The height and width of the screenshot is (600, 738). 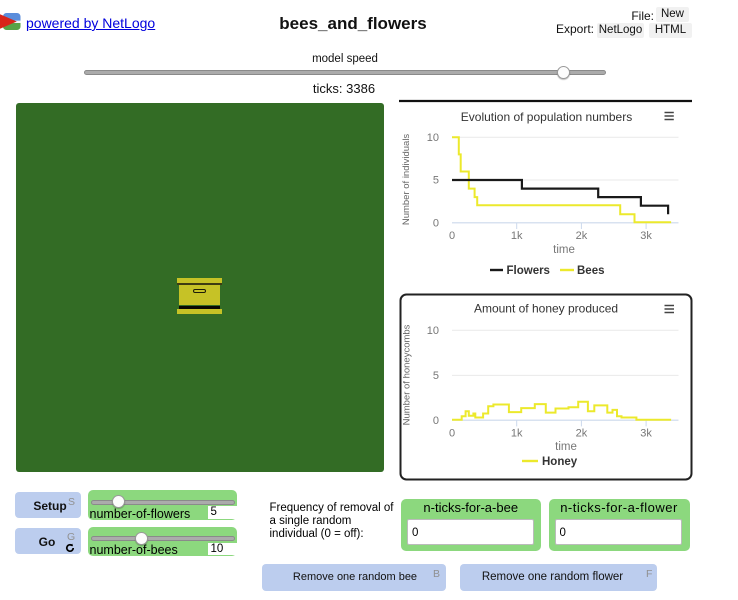 What do you see at coordinates (528, 271) in the screenshot?
I see `svg-text: Flowers` at bounding box center [528, 271].